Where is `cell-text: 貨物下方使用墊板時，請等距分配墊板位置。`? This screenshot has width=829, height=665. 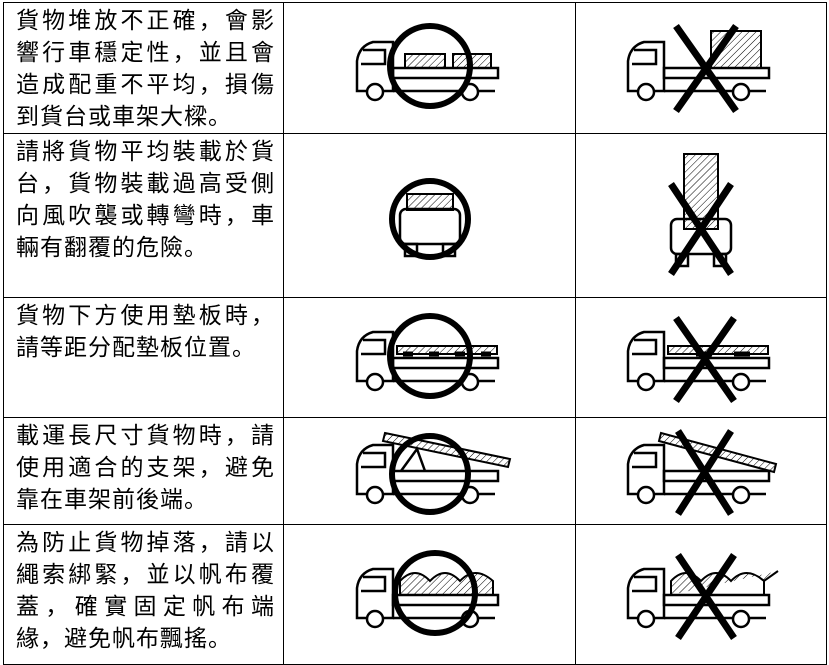 cell-text: 貨物下方使用墊板時，請等距分配墊板位置。 is located at coordinates (143, 357).